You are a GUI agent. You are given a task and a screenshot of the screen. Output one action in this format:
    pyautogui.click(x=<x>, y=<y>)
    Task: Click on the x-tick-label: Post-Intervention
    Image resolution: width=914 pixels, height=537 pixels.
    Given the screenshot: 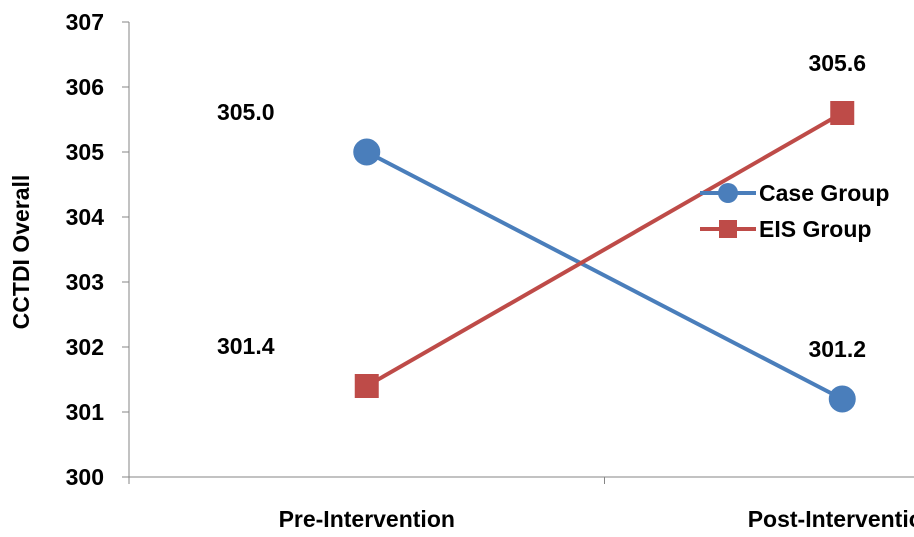 What is the action you would take?
    pyautogui.click(x=831, y=519)
    